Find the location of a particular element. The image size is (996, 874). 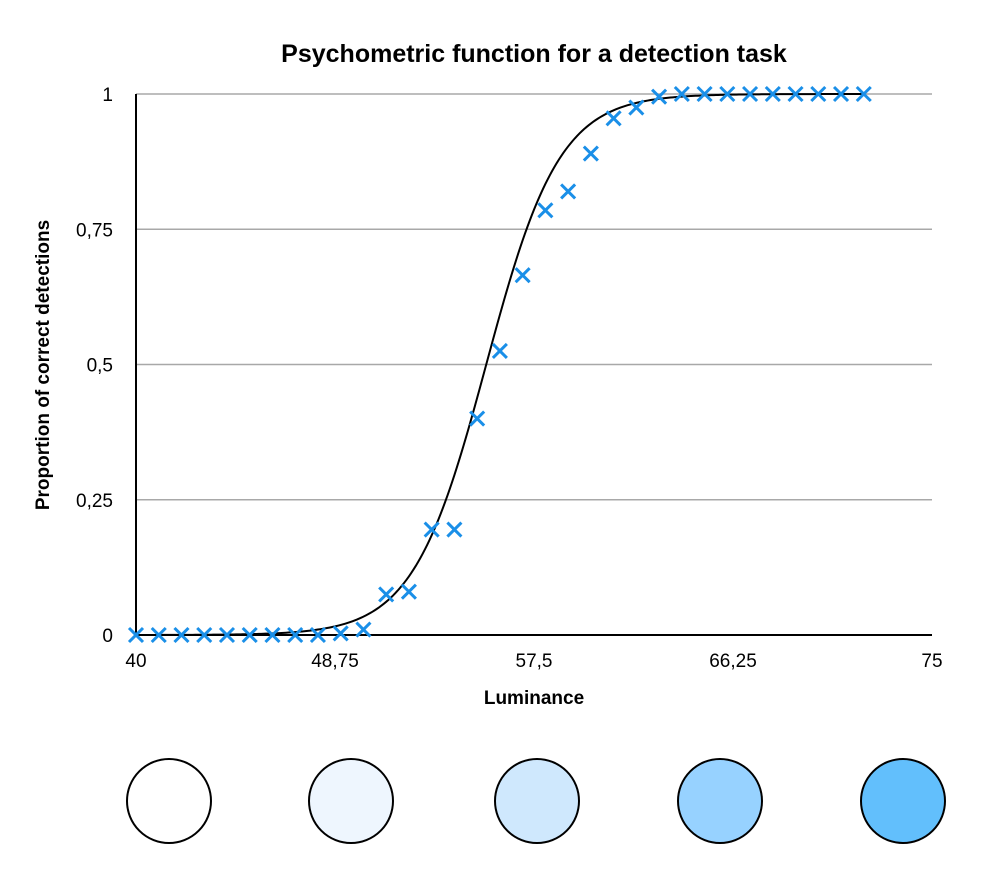

x-tick-label: 48,75 is located at coordinates (335, 661).